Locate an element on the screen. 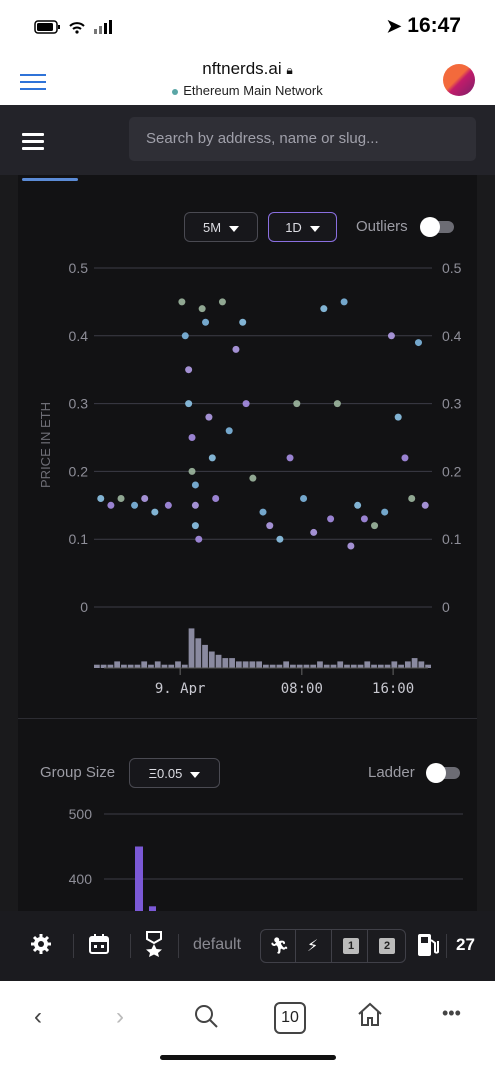 This screenshot has width=495, height=1071. histogram-grid: 500 400 is located at coordinates (266, 846).